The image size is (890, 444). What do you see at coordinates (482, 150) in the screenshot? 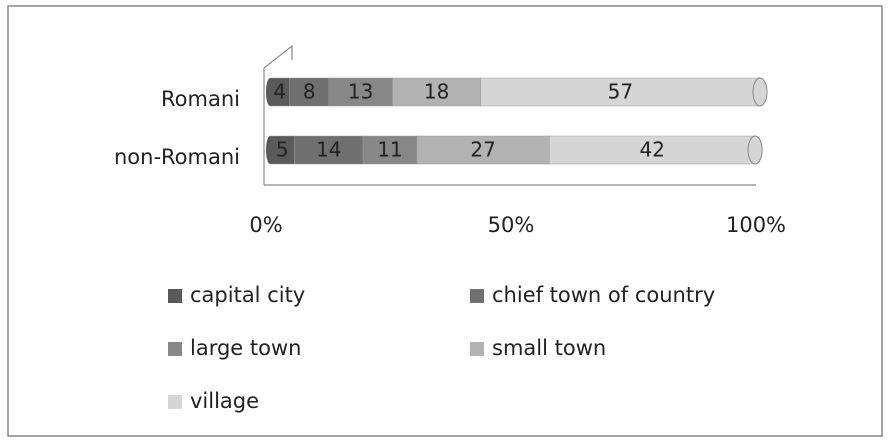
I see `data-label: 27` at bounding box center [482, 150].